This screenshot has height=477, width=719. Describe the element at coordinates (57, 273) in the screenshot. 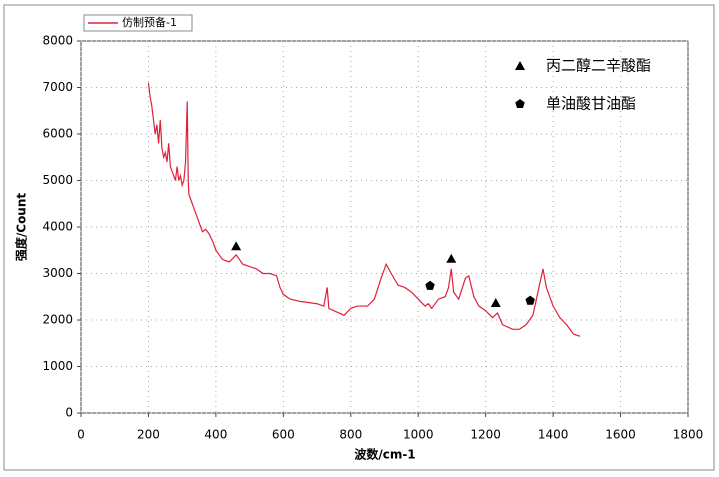

I see `y-tick-label: 3000` at that location.